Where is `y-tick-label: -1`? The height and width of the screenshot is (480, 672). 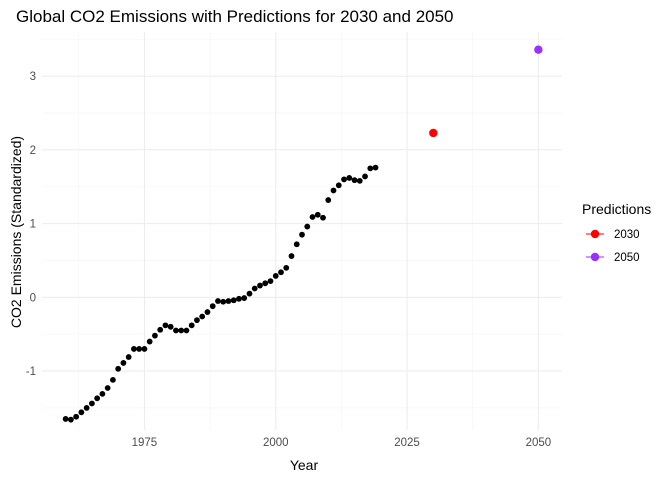
y-tick-label: -1 is located at coordinates (31, 372).